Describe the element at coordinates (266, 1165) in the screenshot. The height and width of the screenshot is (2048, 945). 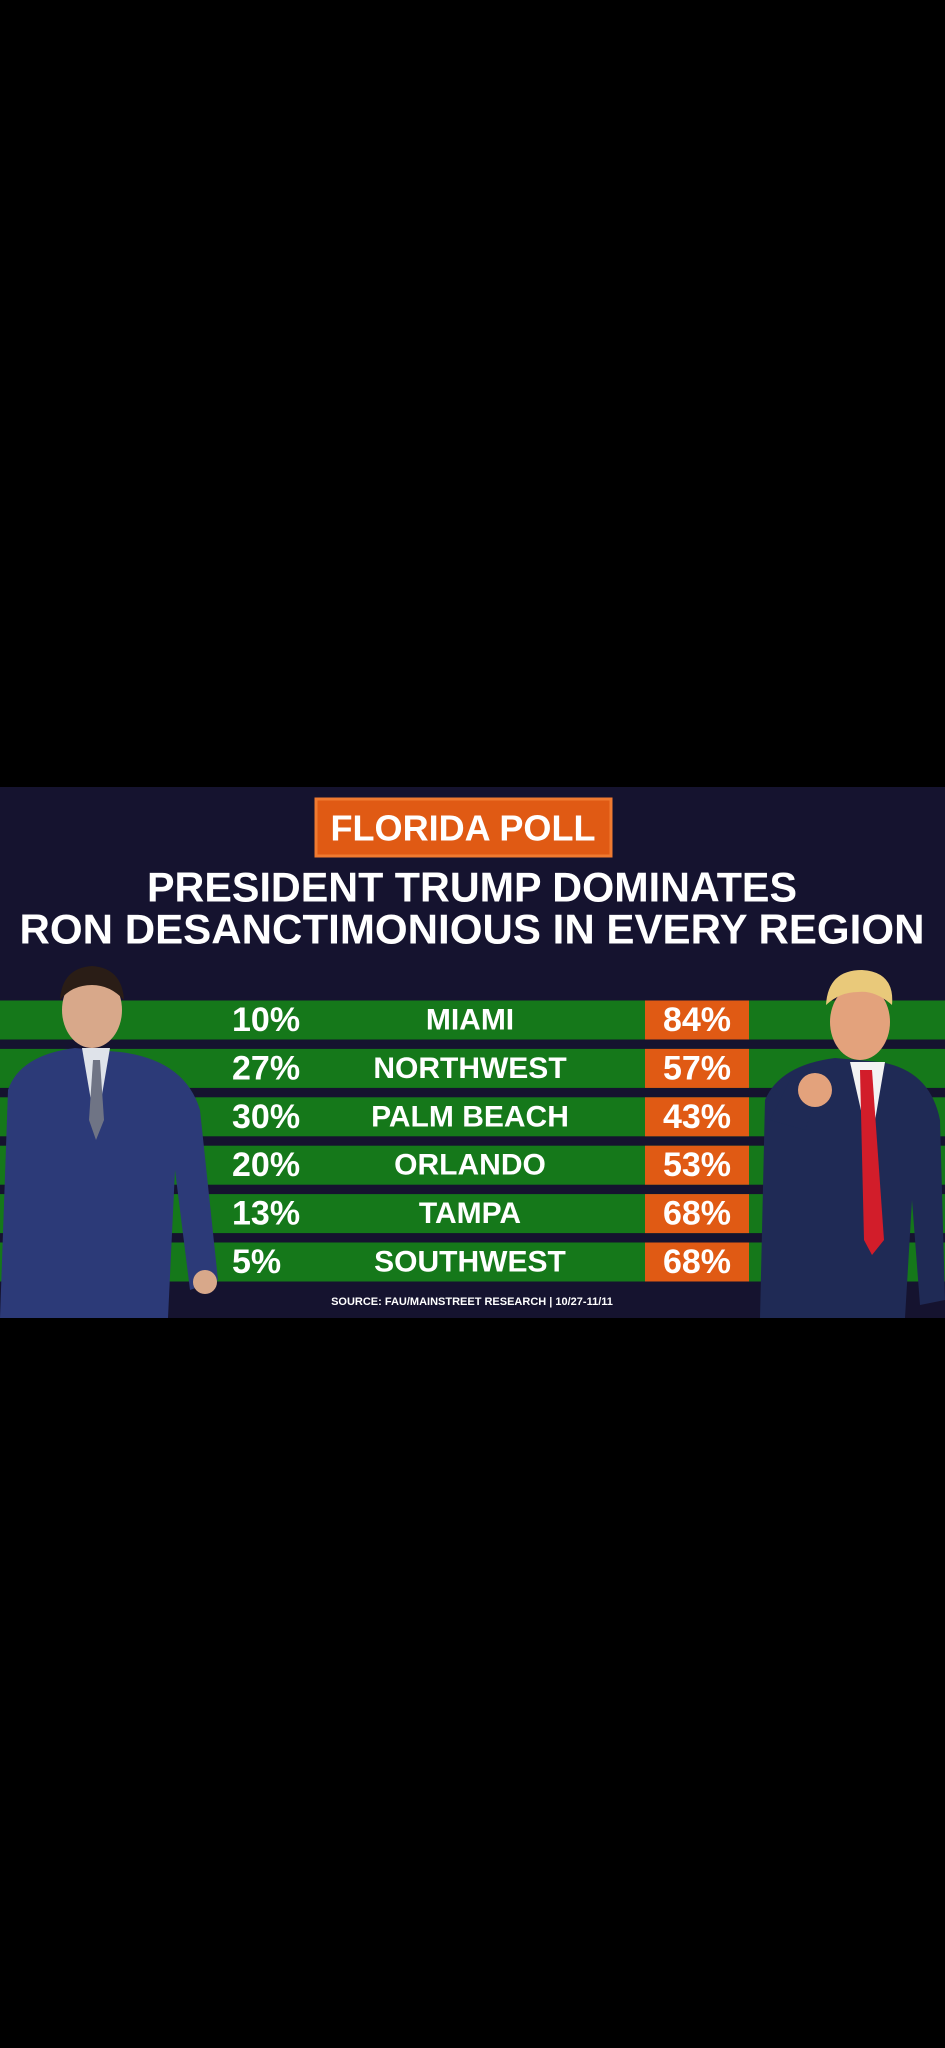
I see `desantis-percent: 20%` at that location.